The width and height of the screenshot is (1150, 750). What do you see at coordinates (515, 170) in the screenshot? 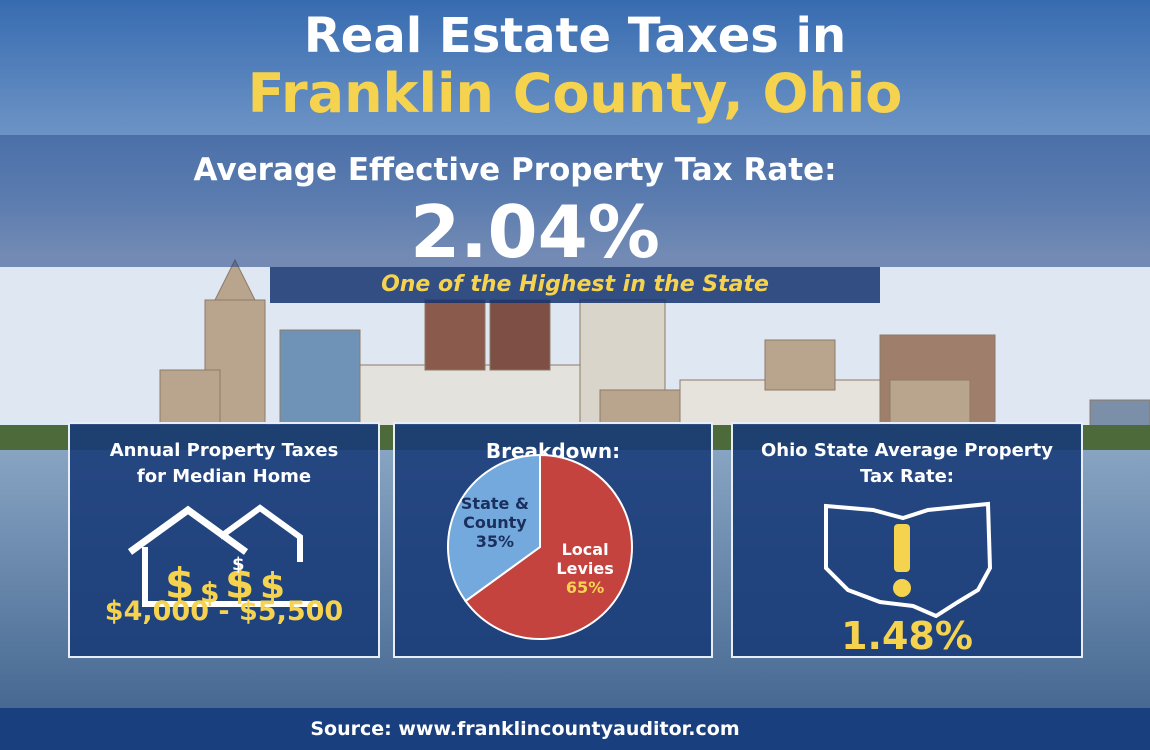
I see `headline-label: Average Effective Property Tax Rate:` at bounding box center [515, 170].